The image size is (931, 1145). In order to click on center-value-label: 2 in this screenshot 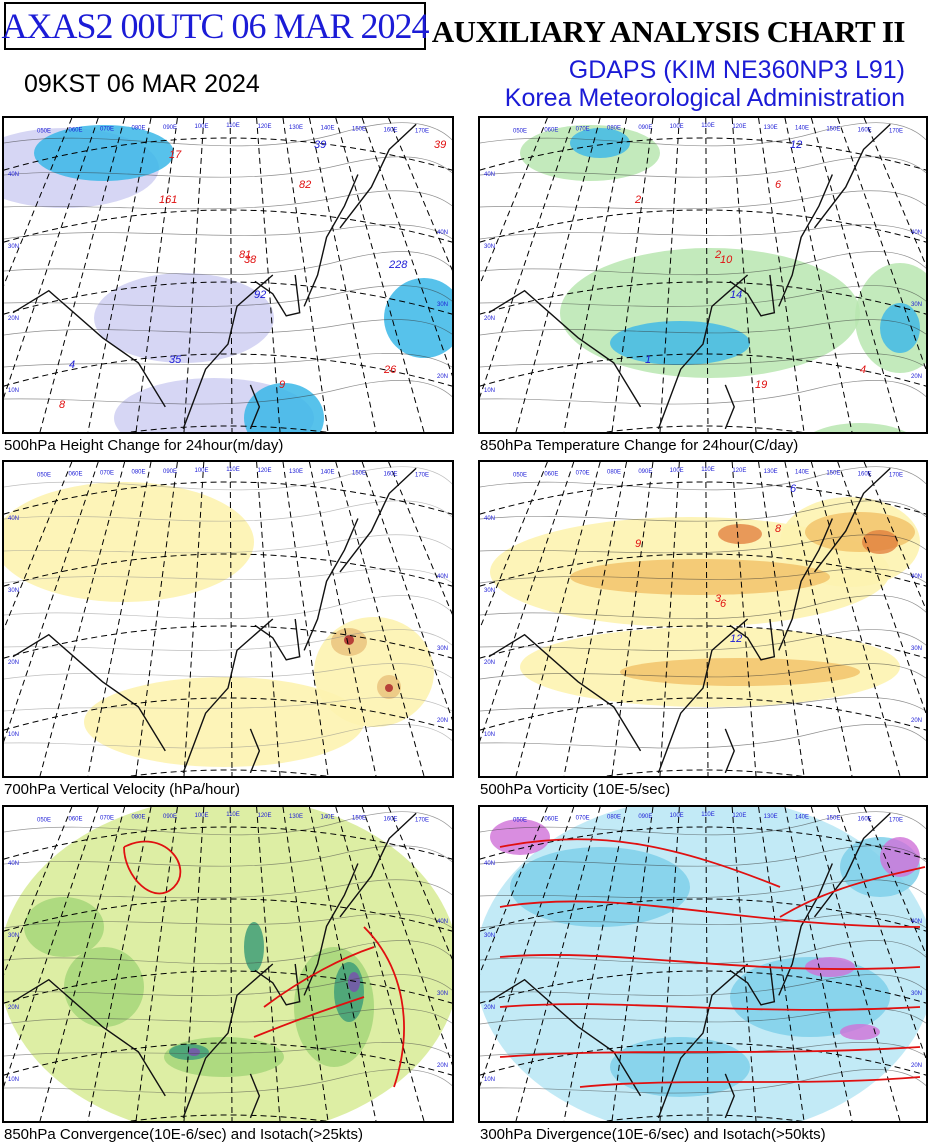, I will do `click(637, 200)`.